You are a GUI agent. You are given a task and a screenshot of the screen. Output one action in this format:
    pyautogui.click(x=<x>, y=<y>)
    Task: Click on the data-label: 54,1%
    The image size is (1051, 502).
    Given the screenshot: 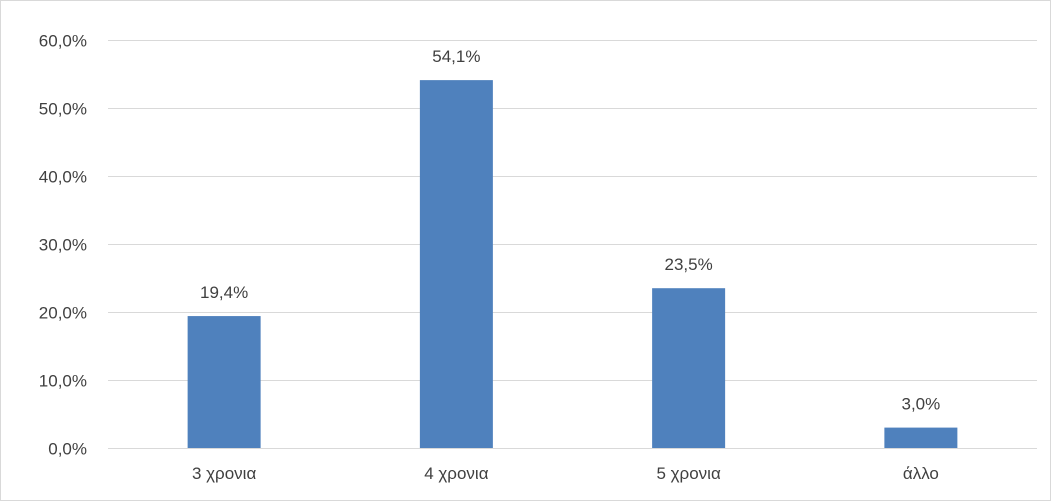 What is the action you would take?
    pyautogui.click(x=456, y=56)
    